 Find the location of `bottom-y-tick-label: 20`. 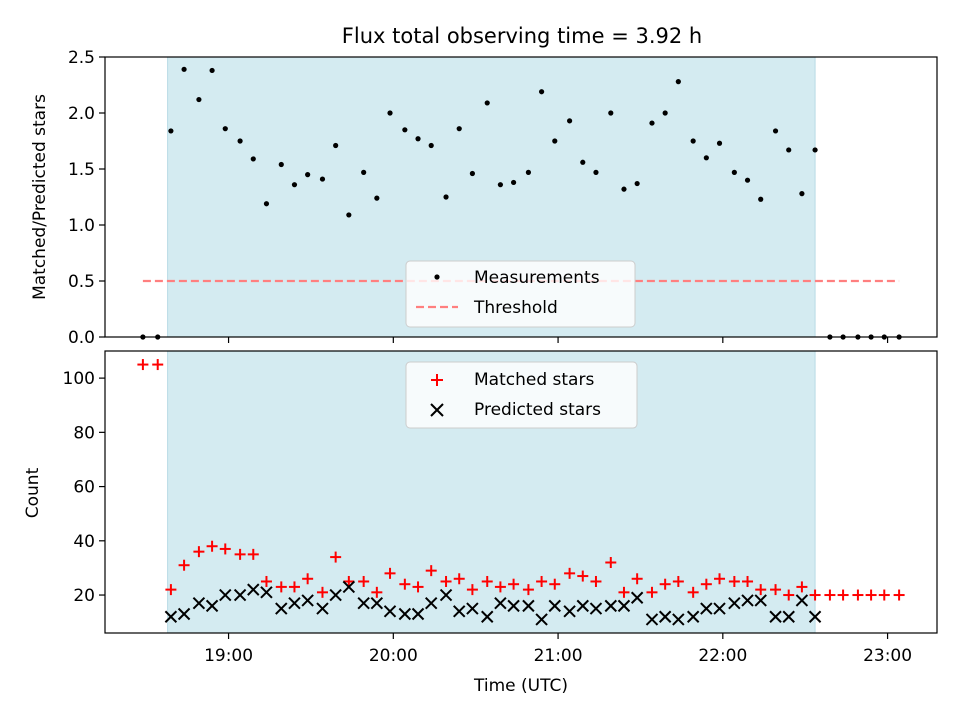

bottom-y-tick-label: 20 is located at coordinates (84, 596).